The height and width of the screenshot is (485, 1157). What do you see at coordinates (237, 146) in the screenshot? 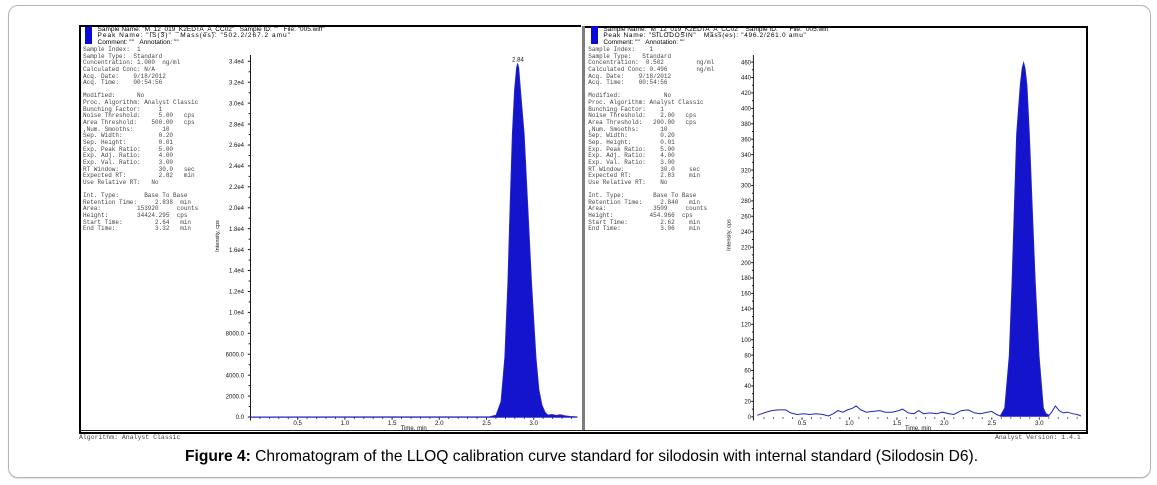
I see `svg-text: 2.6e4` at bounding box center [237, 146].